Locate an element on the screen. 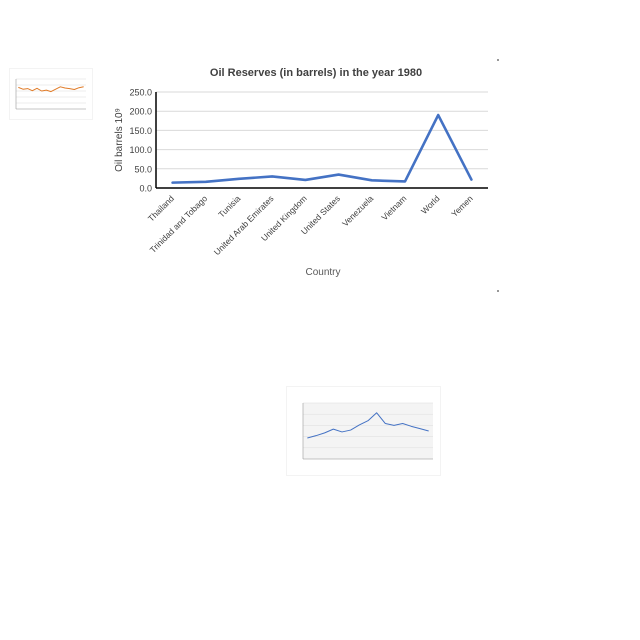 The image size is (640, 640). thumbnail-chart-orange-svg is located at coordinates (50, 94).